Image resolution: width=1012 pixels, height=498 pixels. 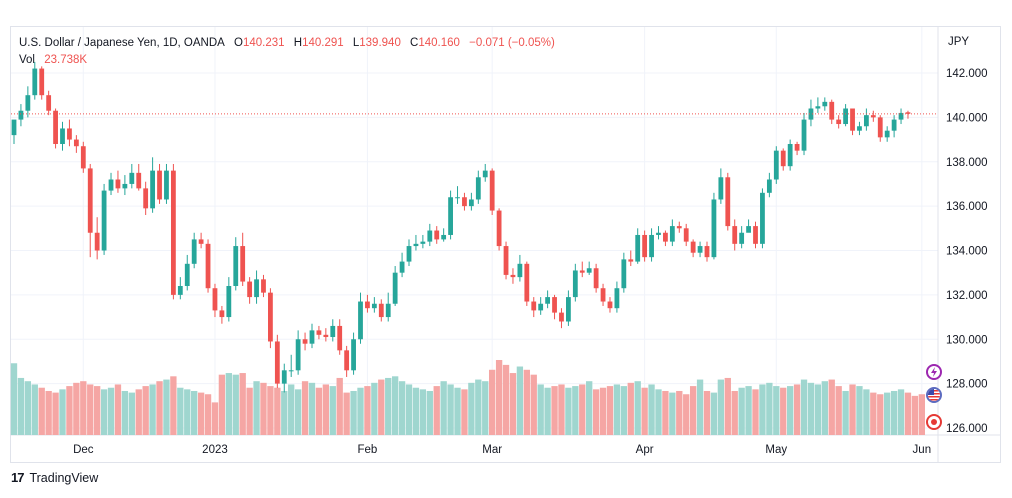 What do you see at coordinates (238, 43) in the screenshot?
I see `legend-open-label: O` at bounding box center [238, 43].